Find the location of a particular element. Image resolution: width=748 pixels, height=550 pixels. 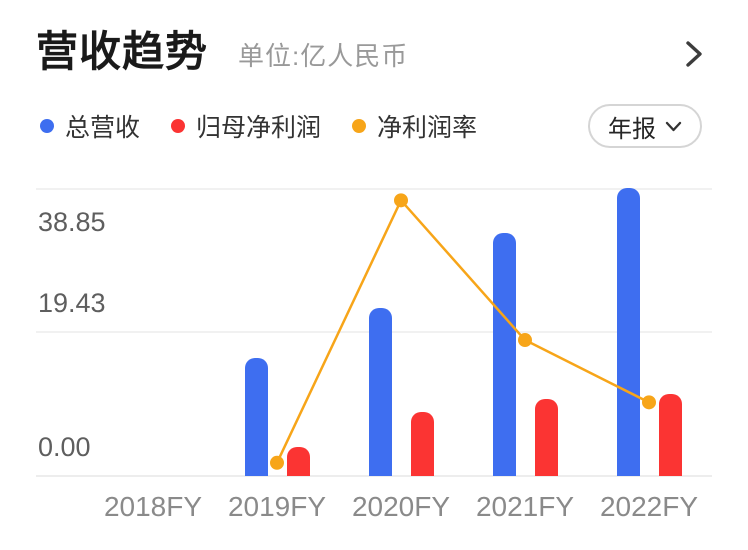

y-axis-label-0.00: 0.00 is located at coordinates (64, 447).